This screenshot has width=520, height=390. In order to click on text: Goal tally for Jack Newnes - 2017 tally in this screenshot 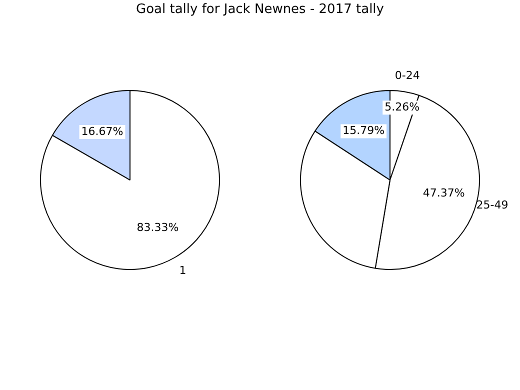, I will do `click(260, 9)`.